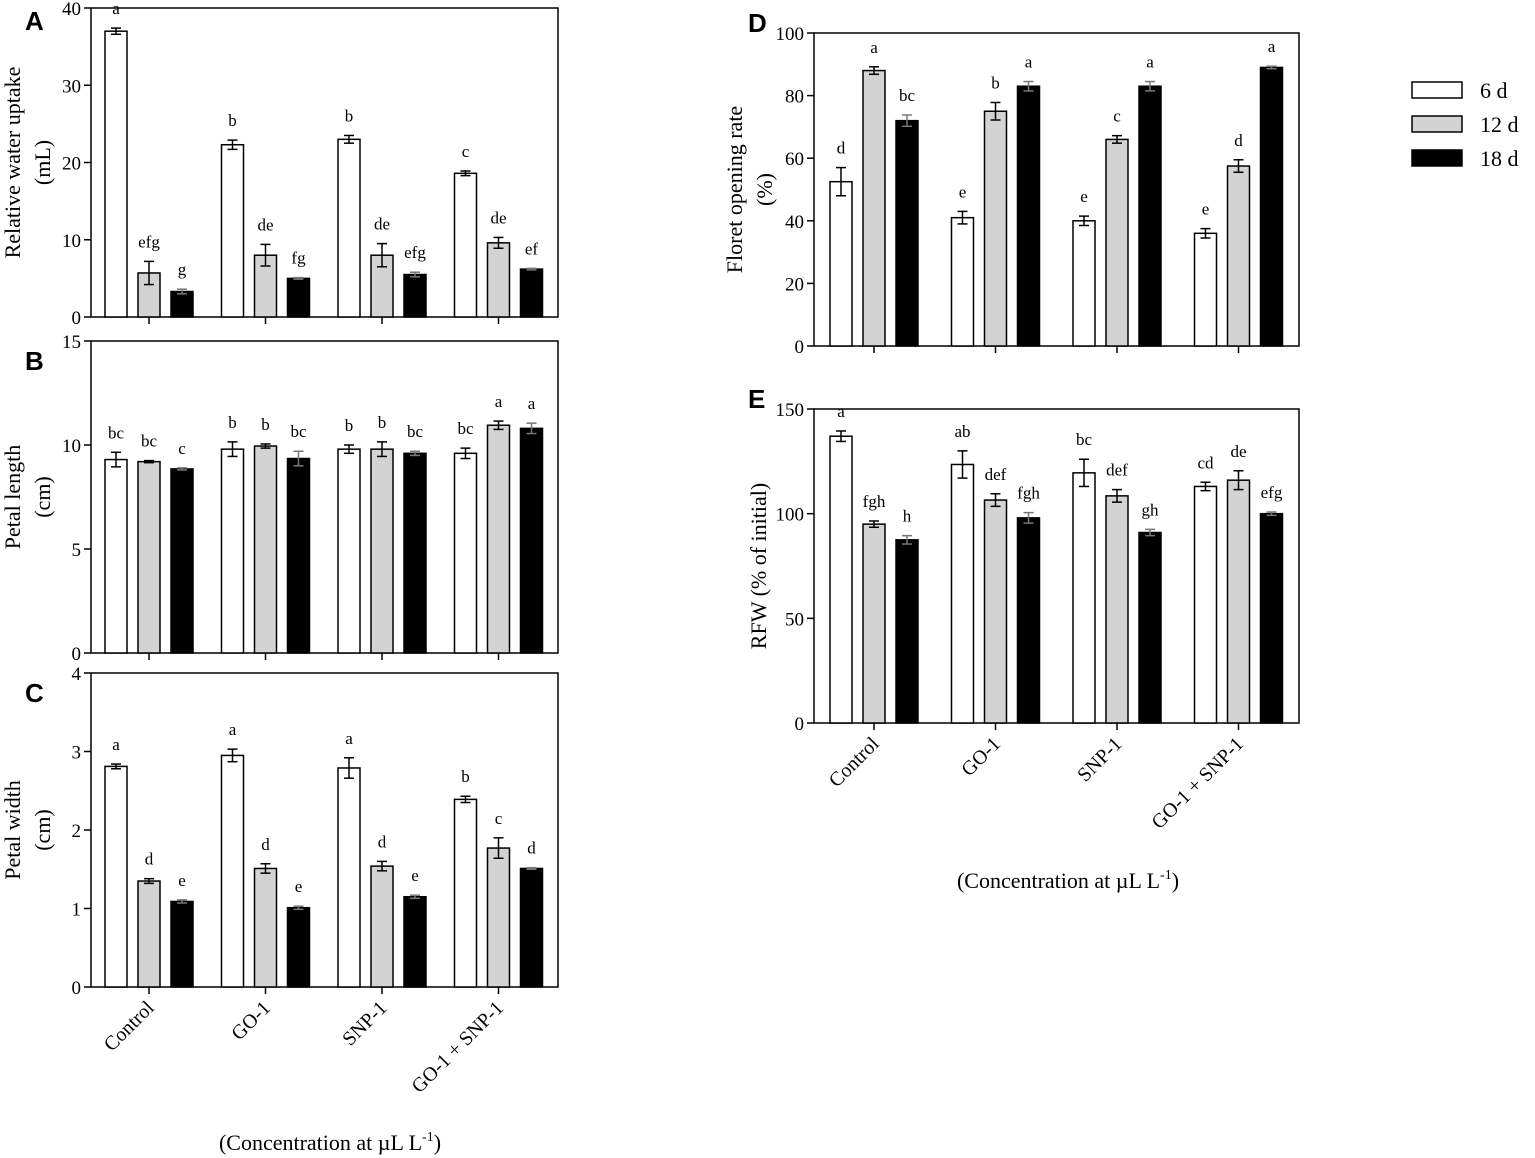 Image resolution: width=1535 pixels, height=1158 pixels. I want to click on y-tick-label: 10, so click(71, 241).